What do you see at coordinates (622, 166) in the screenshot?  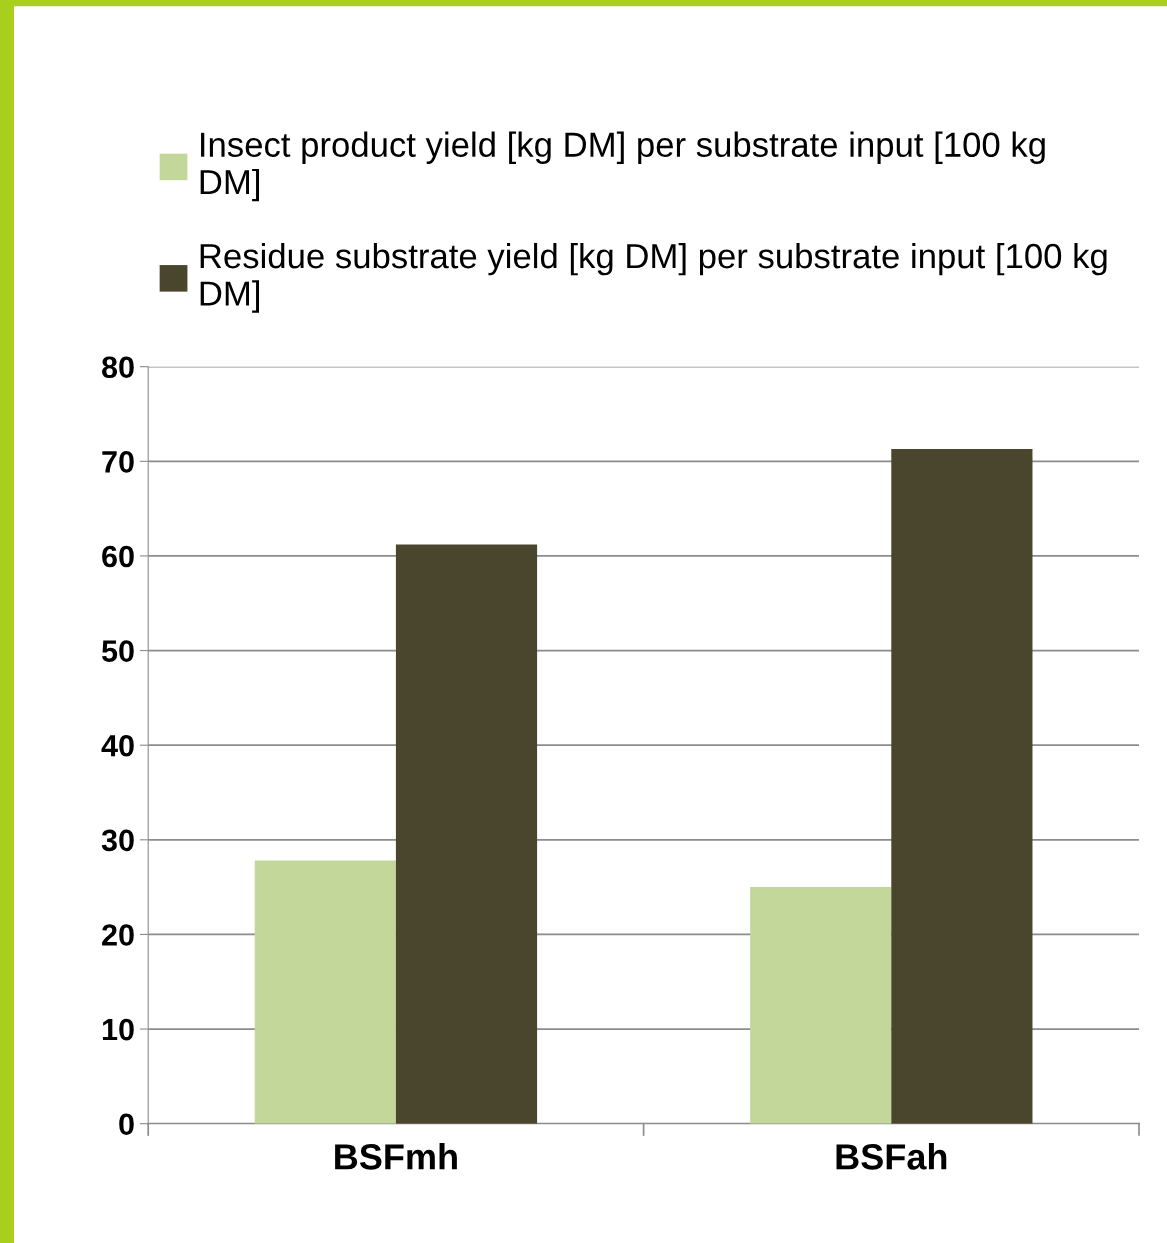 I see `legend-label: Insect product yield [kg DM] per substrate input [100 kg DM]` at bounding box center [622, 166].